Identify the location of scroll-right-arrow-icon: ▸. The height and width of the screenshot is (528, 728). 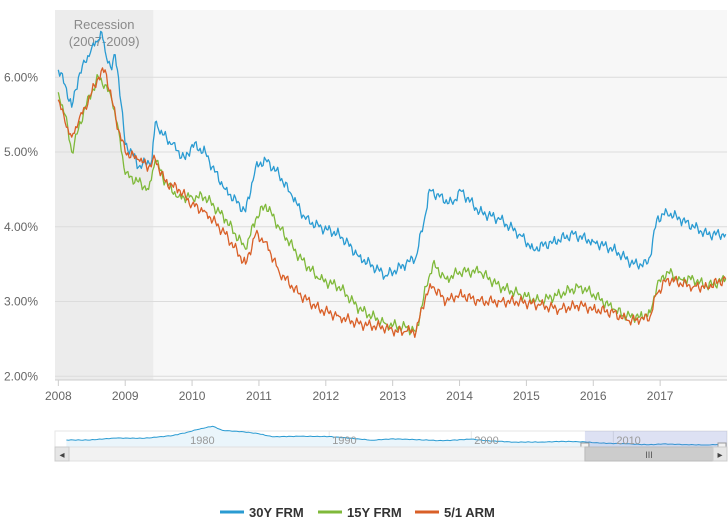
(719, 455).